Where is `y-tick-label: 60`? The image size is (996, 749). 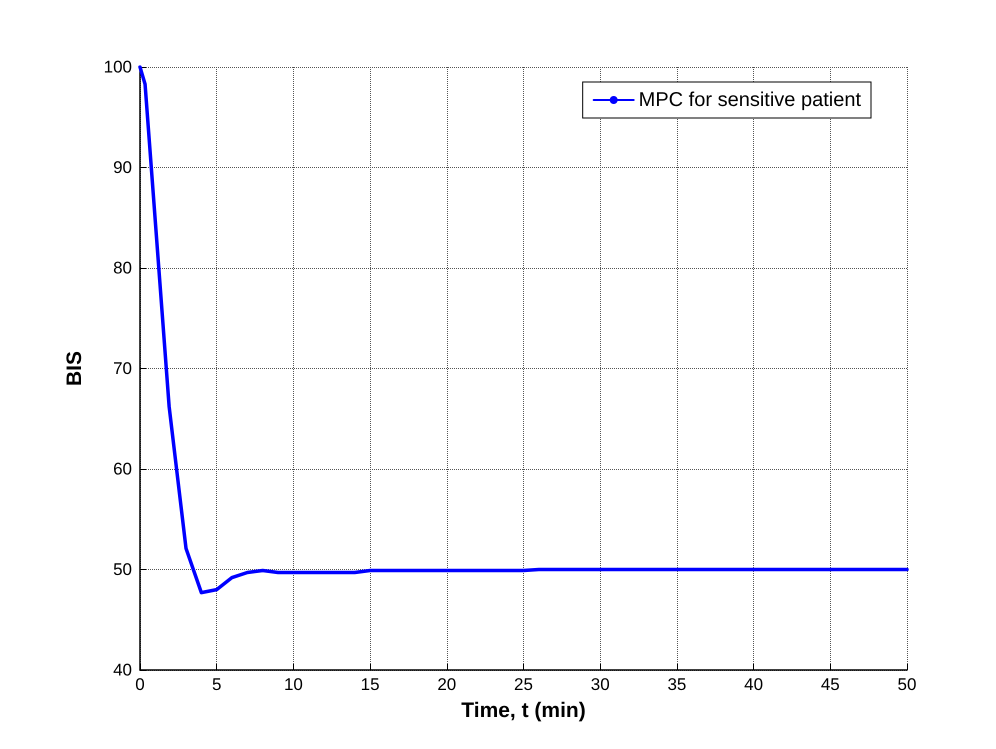 y-tick-label: 60 is located at coordinates (122, 469).